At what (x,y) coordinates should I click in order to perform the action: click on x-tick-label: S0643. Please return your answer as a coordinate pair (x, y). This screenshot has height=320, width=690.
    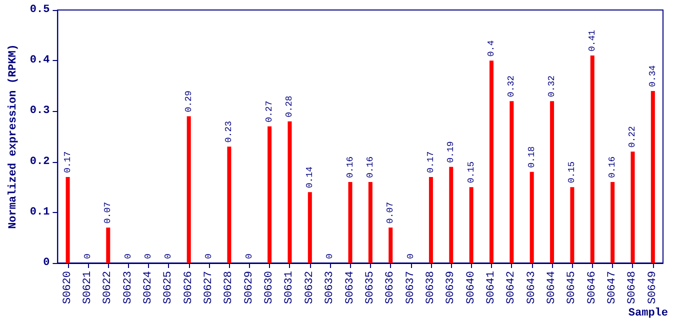
    Looking at the image, I should click on (532, 287).